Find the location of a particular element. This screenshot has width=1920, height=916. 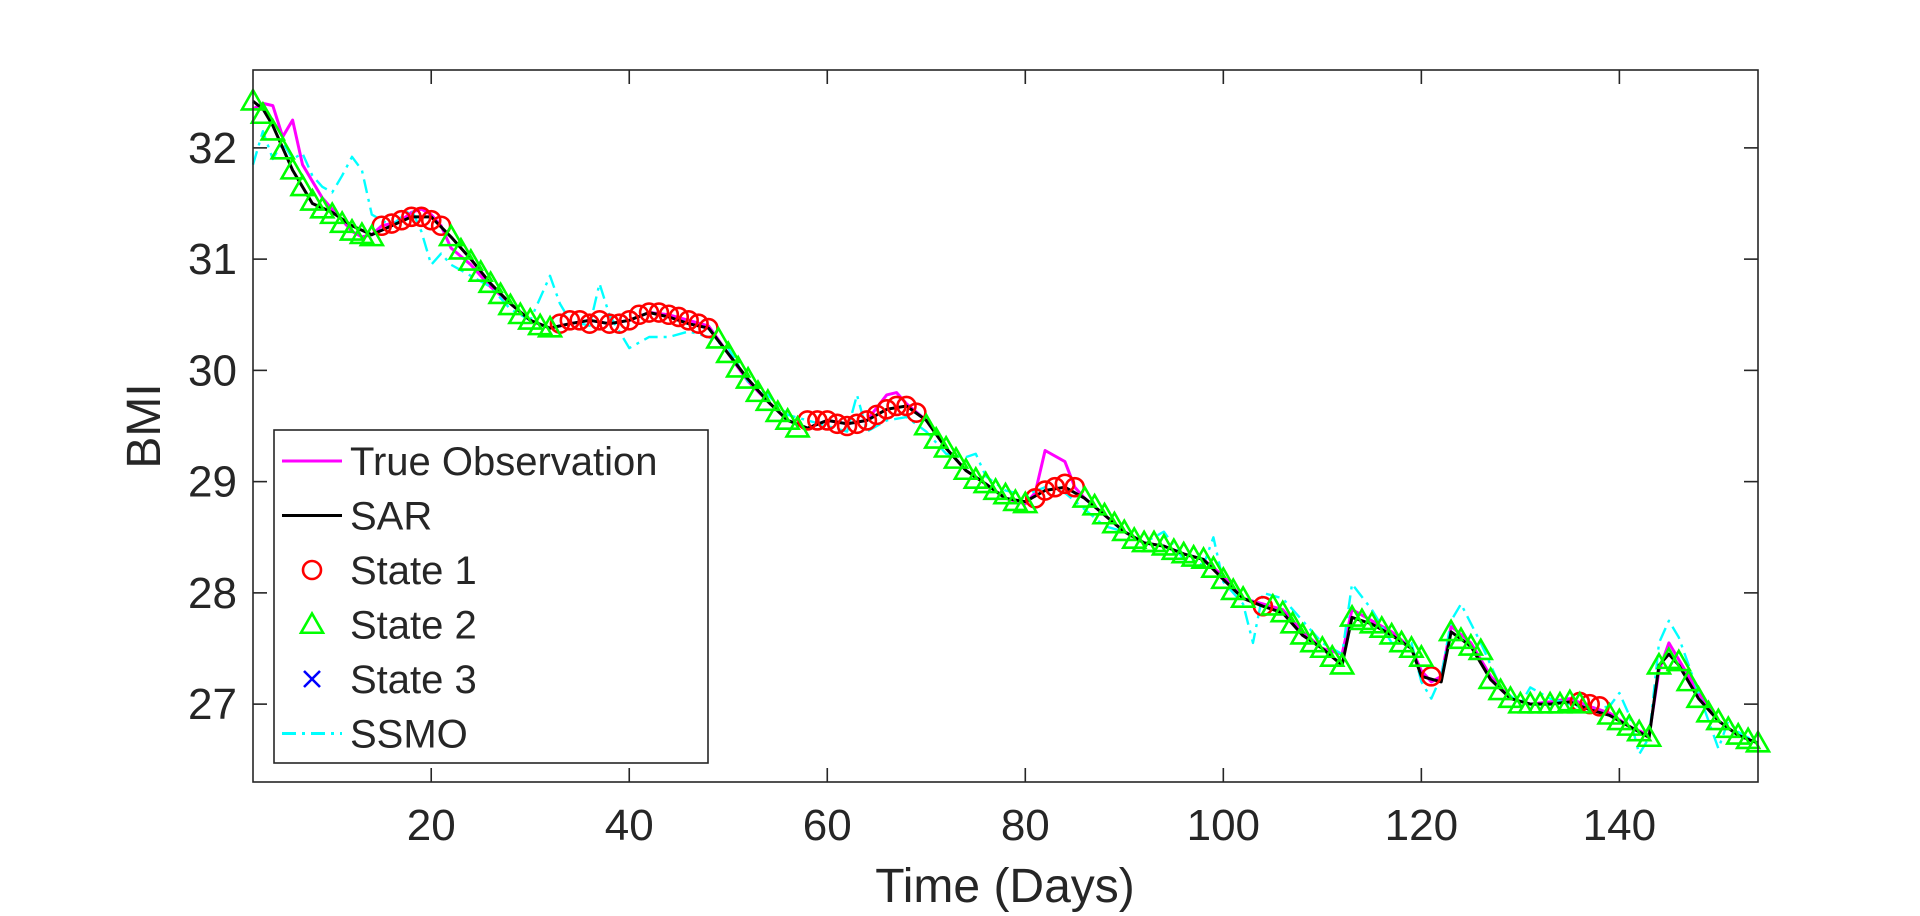

x-tick-label: 100 is located at coordinates (1223, 825).